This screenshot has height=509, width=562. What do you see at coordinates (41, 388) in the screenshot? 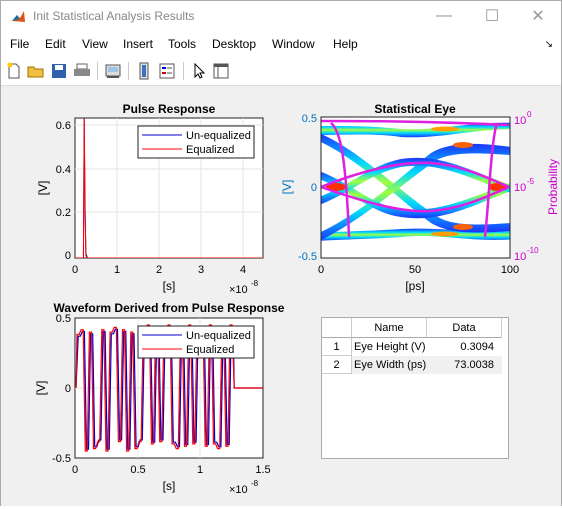
I see `waveform-ylabel: [V]` at bounding box center [41, 388].